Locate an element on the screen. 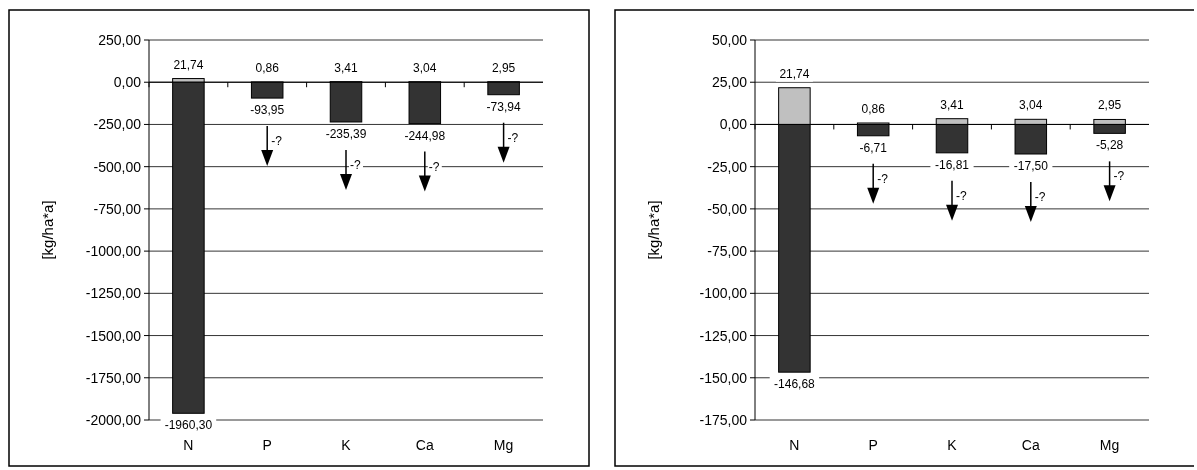  y-tick-label: -50,00 is located at coordinates (727, 208).